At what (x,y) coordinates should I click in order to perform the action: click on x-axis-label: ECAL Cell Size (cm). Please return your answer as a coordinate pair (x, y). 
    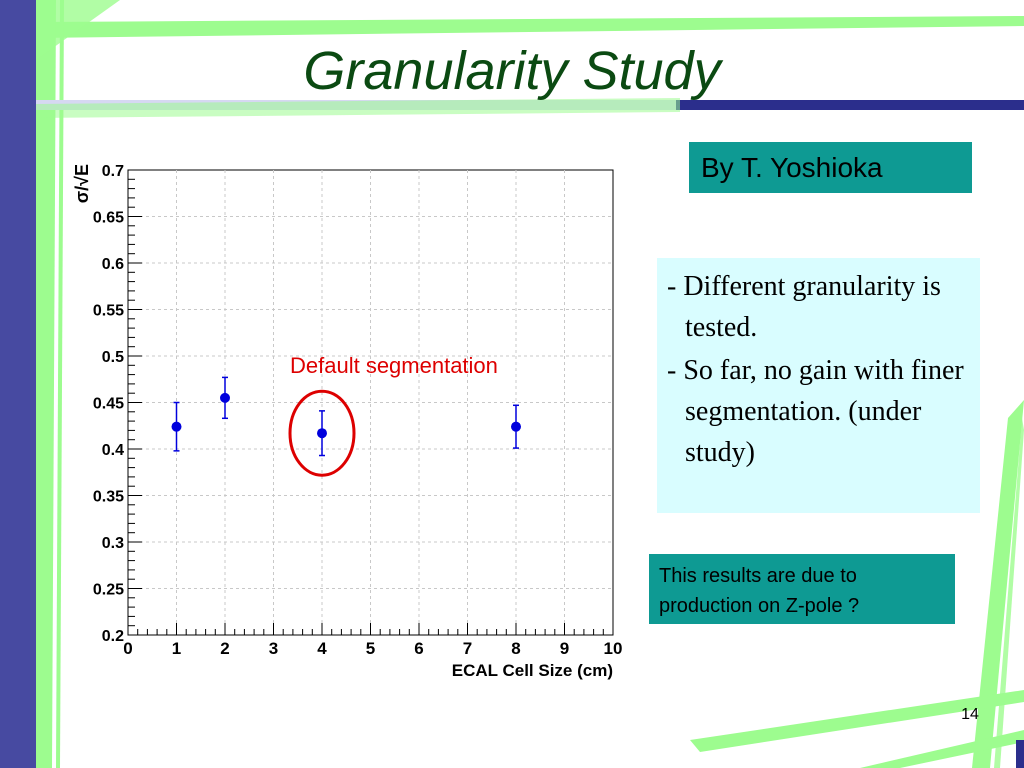
    Looking at the image, I should click on (532, 670).